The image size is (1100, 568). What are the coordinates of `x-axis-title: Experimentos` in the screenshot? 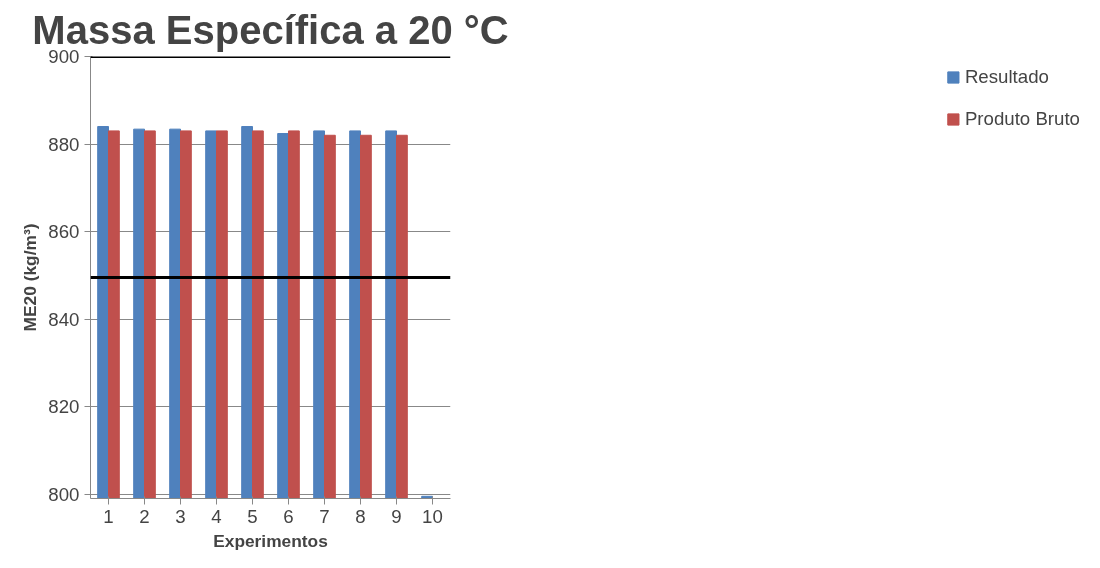 It's located at (270, 540).